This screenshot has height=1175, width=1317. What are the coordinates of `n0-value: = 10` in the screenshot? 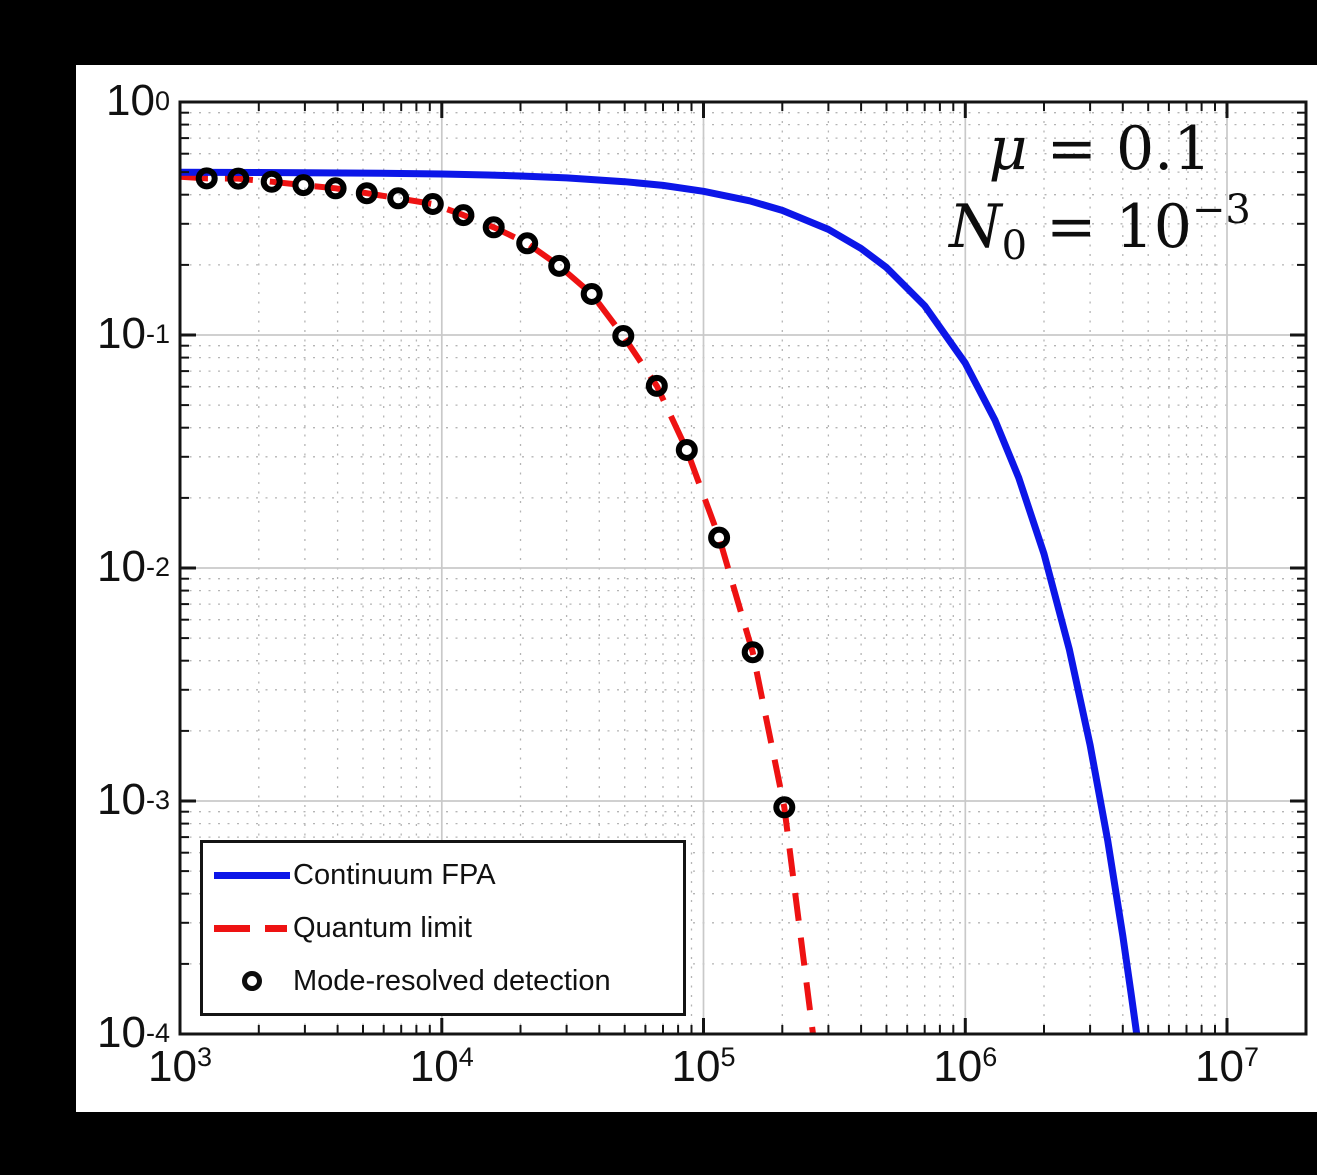 It's located at (1109, 227).